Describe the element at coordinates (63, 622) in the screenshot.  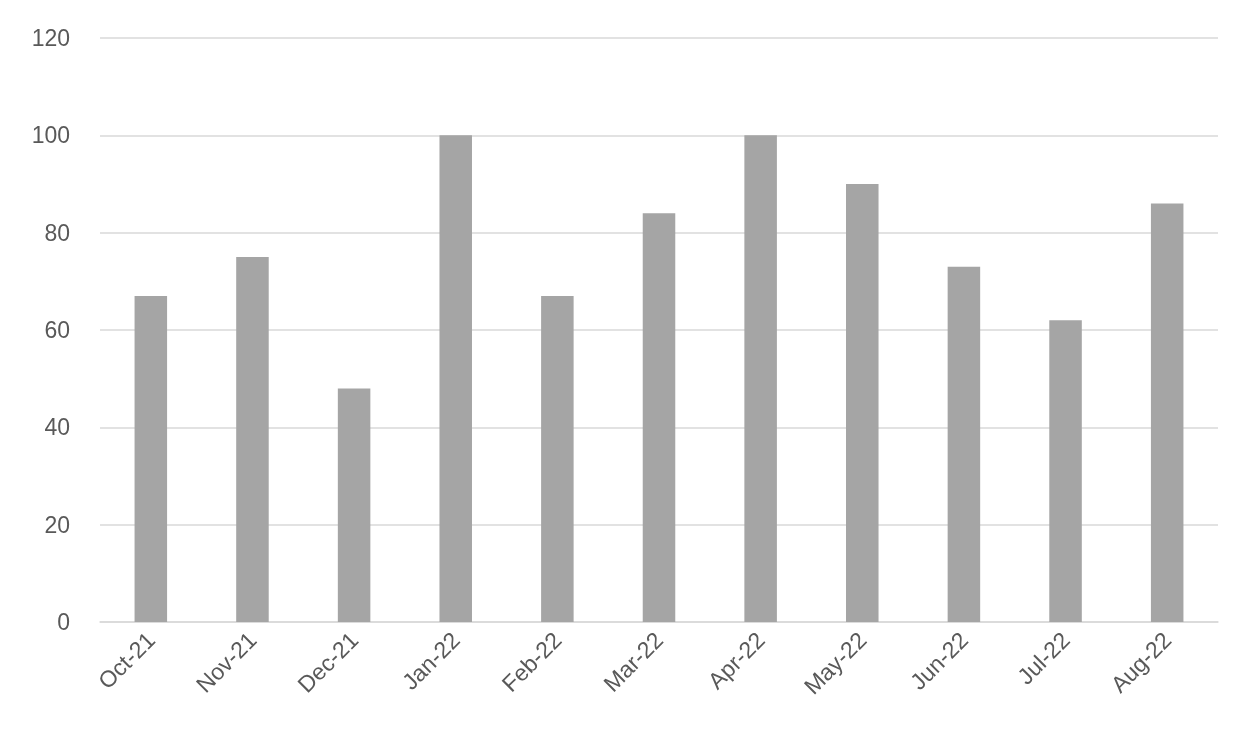
I see `y-tick-label: 0` at that location.